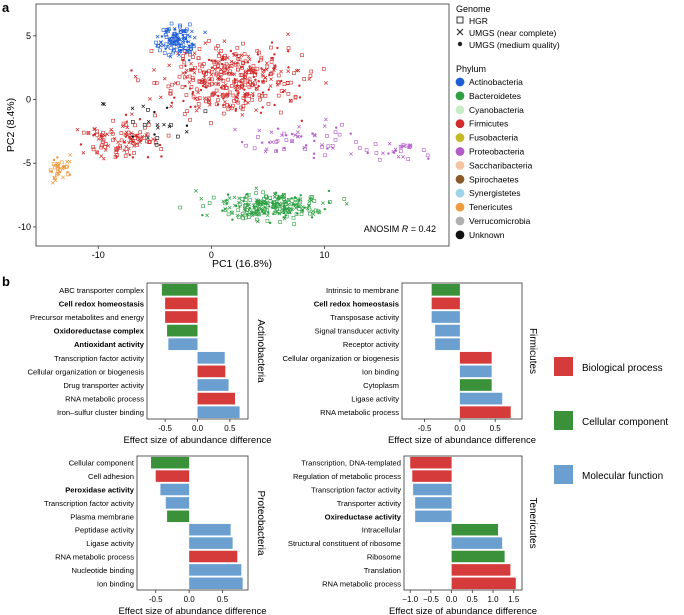  What do you see at coordinates (356, 490) in the screenshot?
I see `bar-category-label: Transcription factor activity` at bounding box center [356, 490].